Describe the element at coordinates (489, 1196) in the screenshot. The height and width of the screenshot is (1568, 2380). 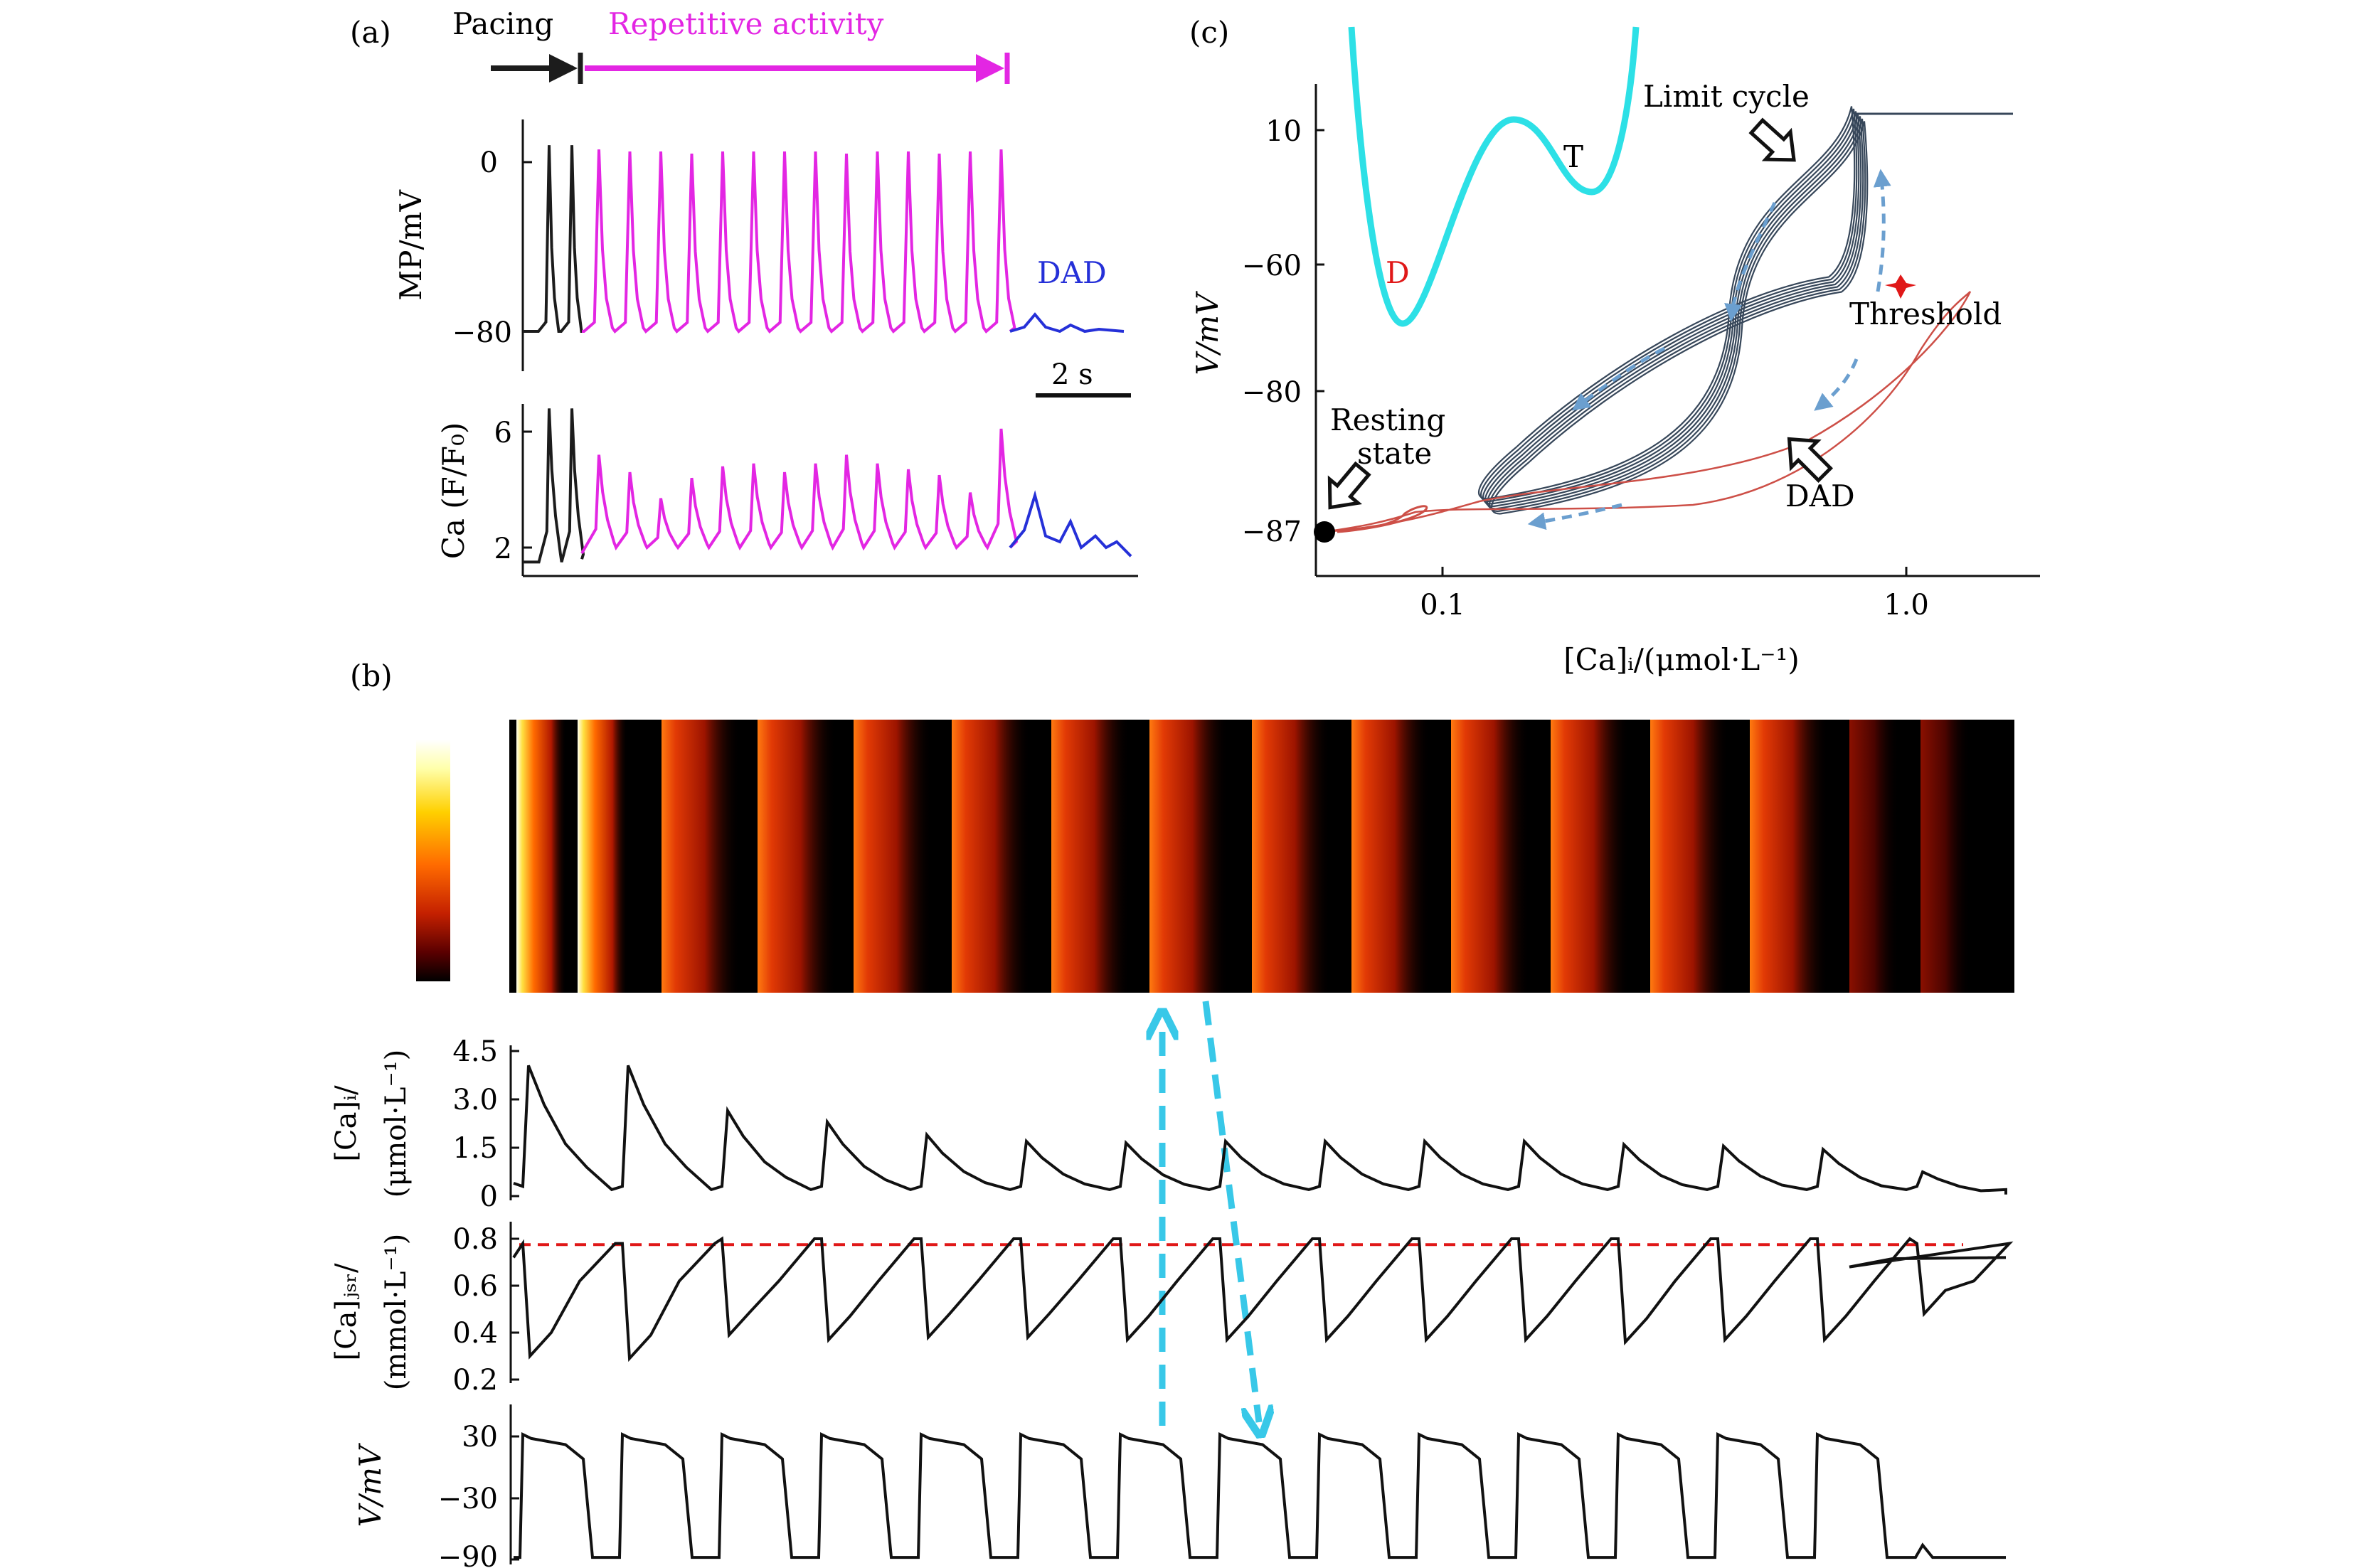
I see `cai-tick-label-0: 0` at that location.